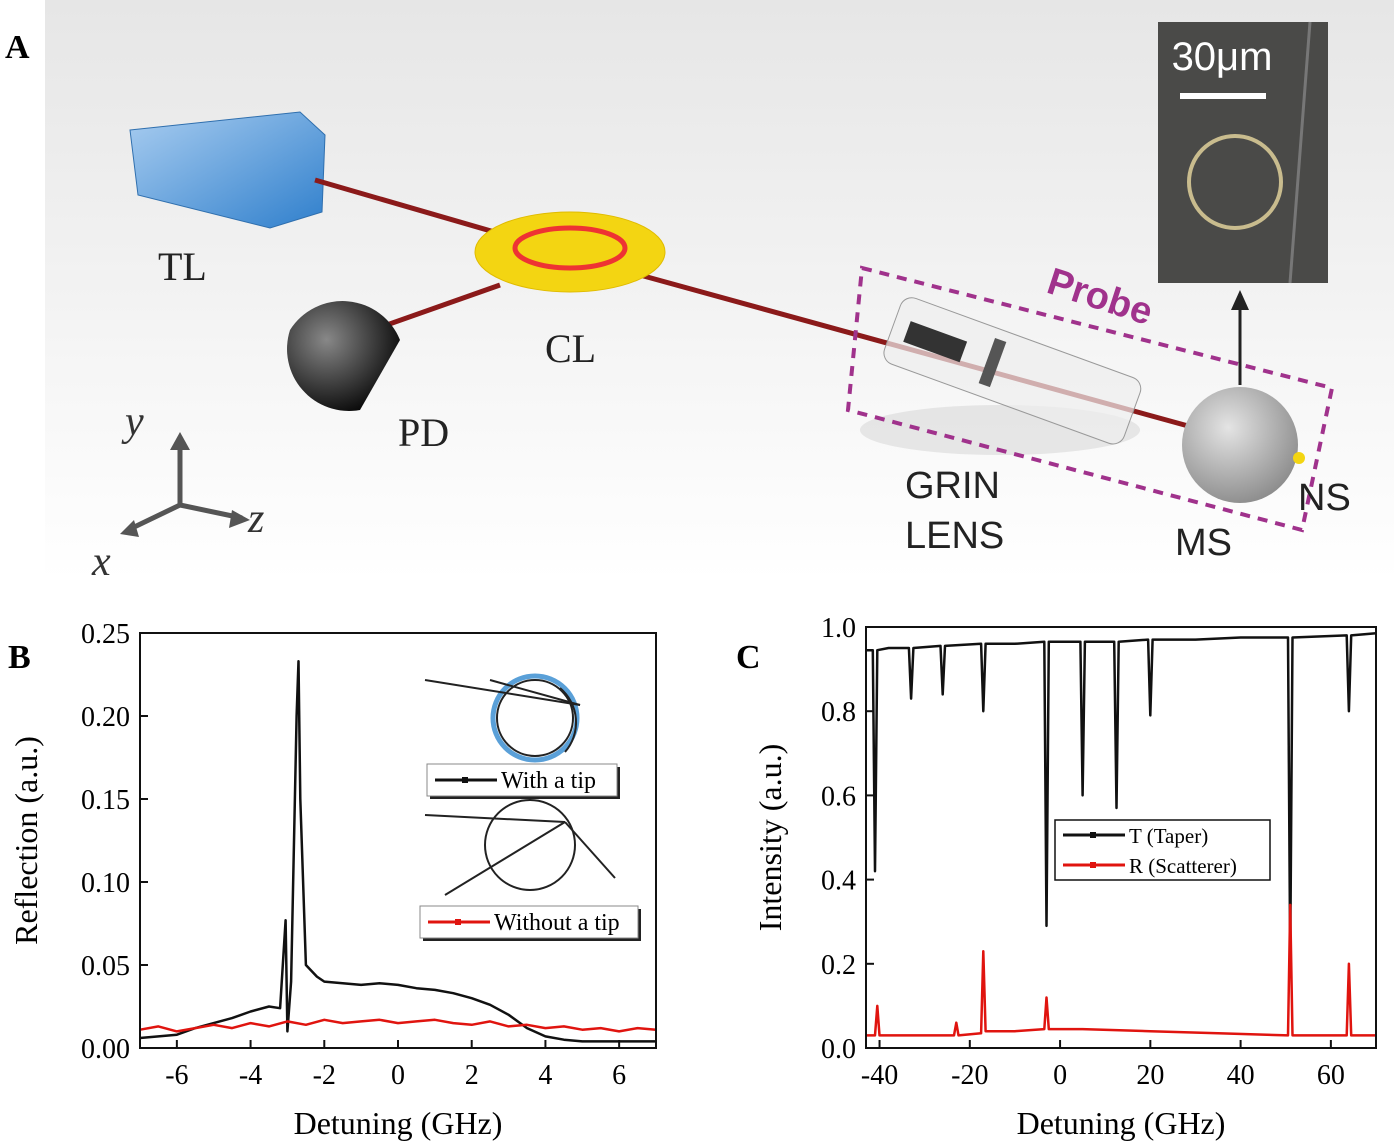 The width and height of the screenshot is (1394, 1145). I want to click on y-tick-label: 0.8, so click(838, 712).